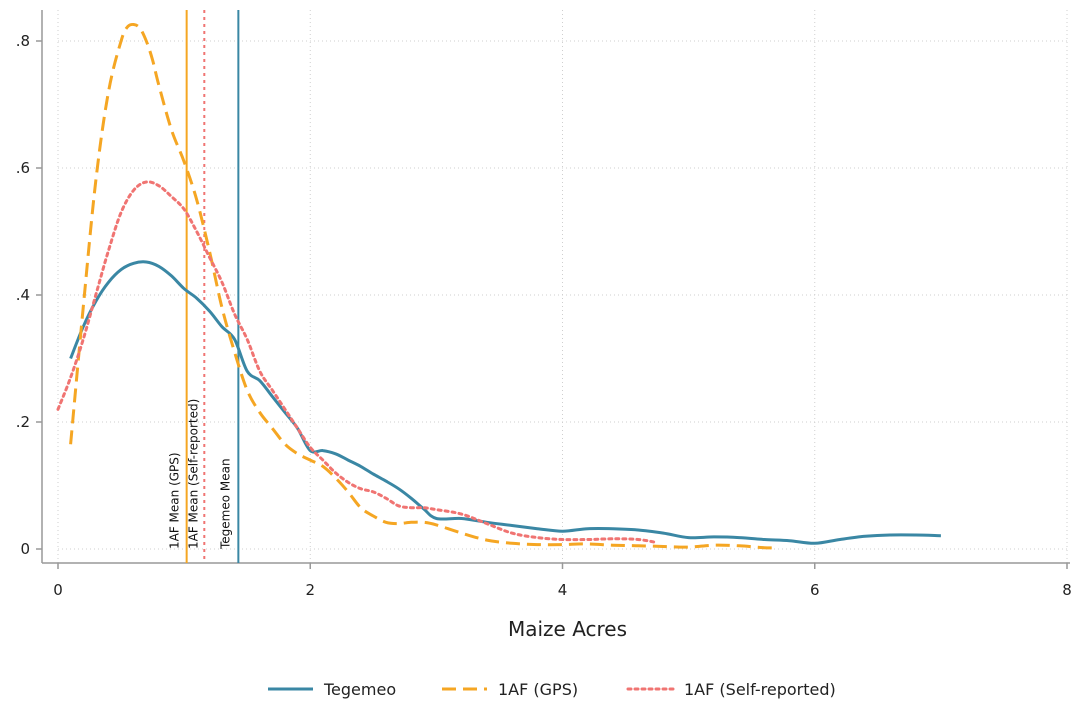 This screenshot has width=1079, height=704. I want to click on reference-line-label: Tegemeo Mean, so click(225, 504).